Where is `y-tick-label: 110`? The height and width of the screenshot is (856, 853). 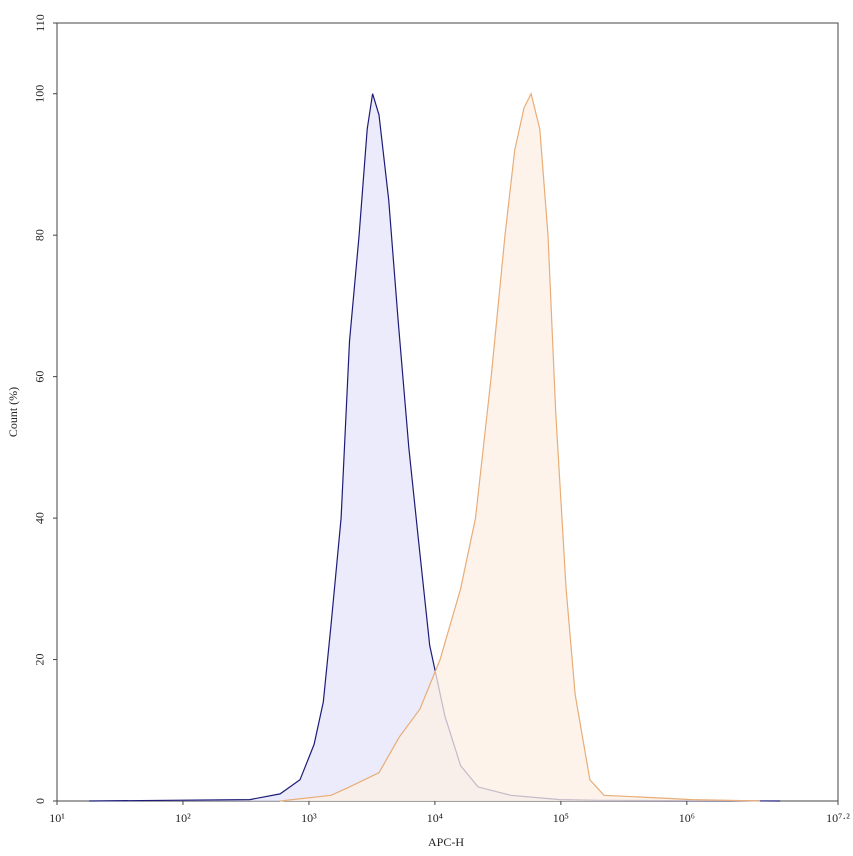 y-tick-label: 110 is located at coordinates (40, 23).